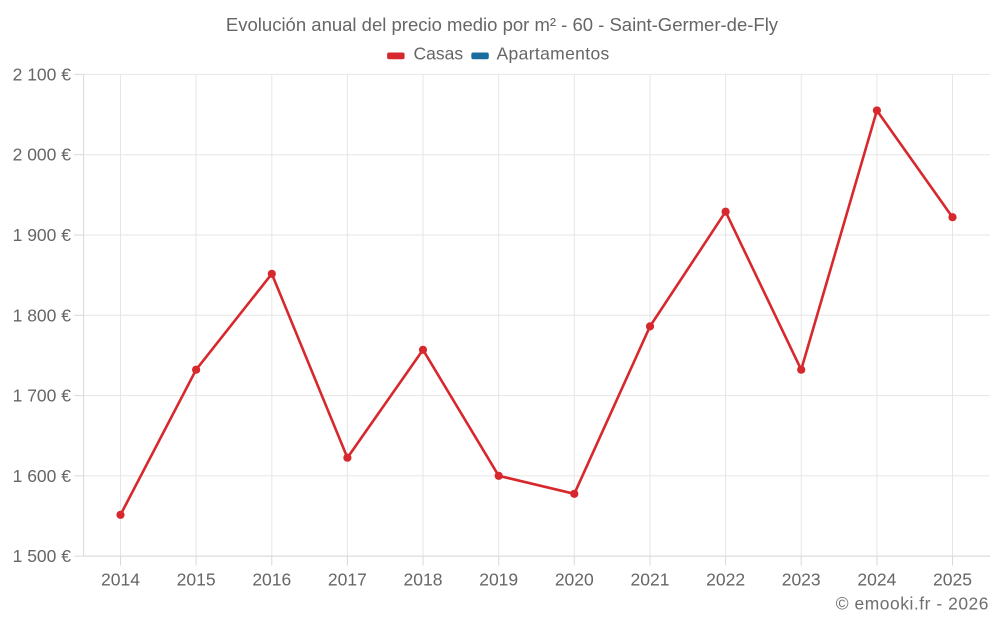 The image size is (1000, 630). What do you see at coordinates (42, 315) in the screenshot?
I see `svg-text: 1 800 €` at bounding box center [42, 315].